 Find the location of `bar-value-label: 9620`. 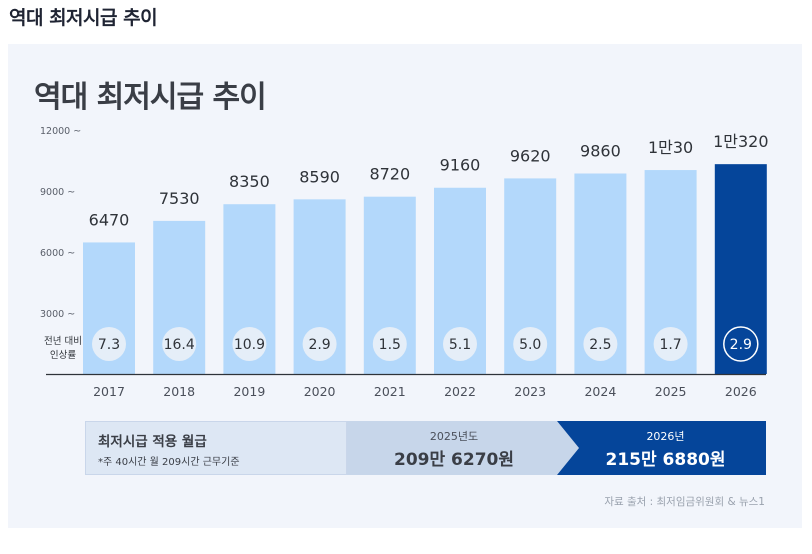

bar-value-label: 9620 is located at coordinates (530, 155).